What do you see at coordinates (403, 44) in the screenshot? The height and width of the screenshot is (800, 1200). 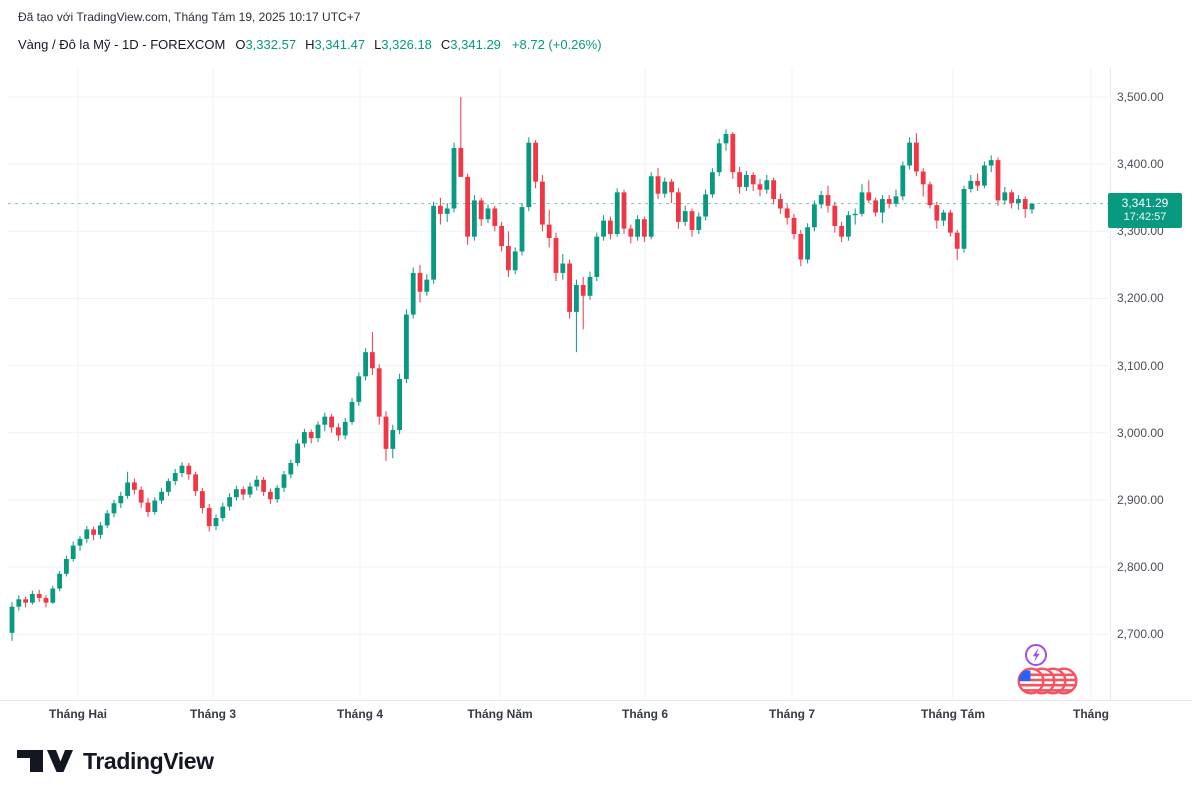 I see `ohlc-low: L3,326.18` at bounding box center [403, 44].